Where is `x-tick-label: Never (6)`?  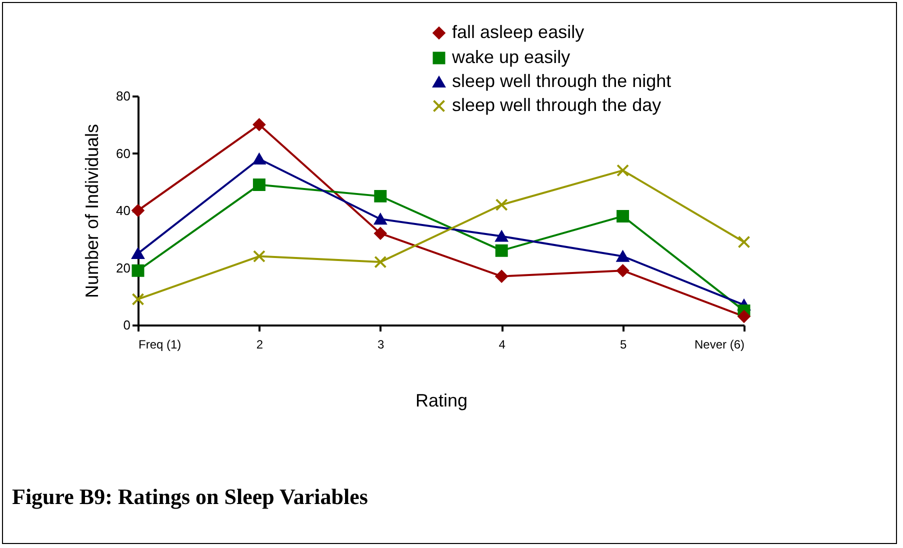 x-tick-label: Never (6) is located at coordinates (719, 345).